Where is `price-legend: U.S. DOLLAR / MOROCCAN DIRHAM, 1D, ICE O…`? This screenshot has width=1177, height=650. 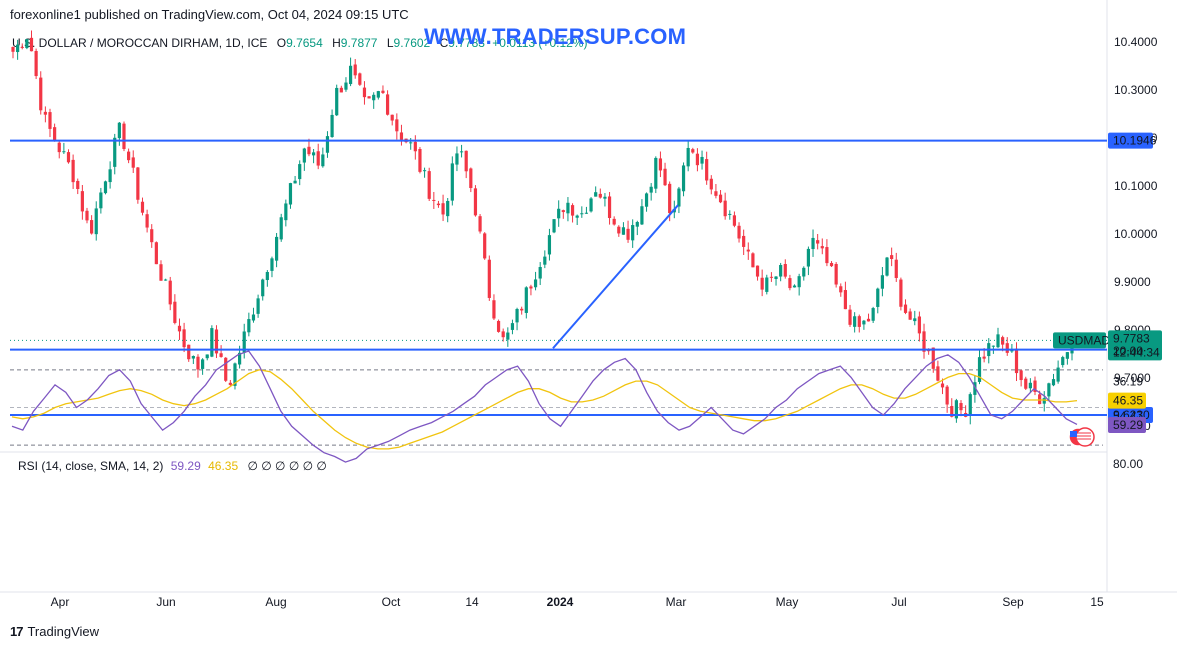 price-legend: U.S. DOLLAR / MOROCCAN DIRHAM, 1D, ICE O… is located at coordinates (299, 43).